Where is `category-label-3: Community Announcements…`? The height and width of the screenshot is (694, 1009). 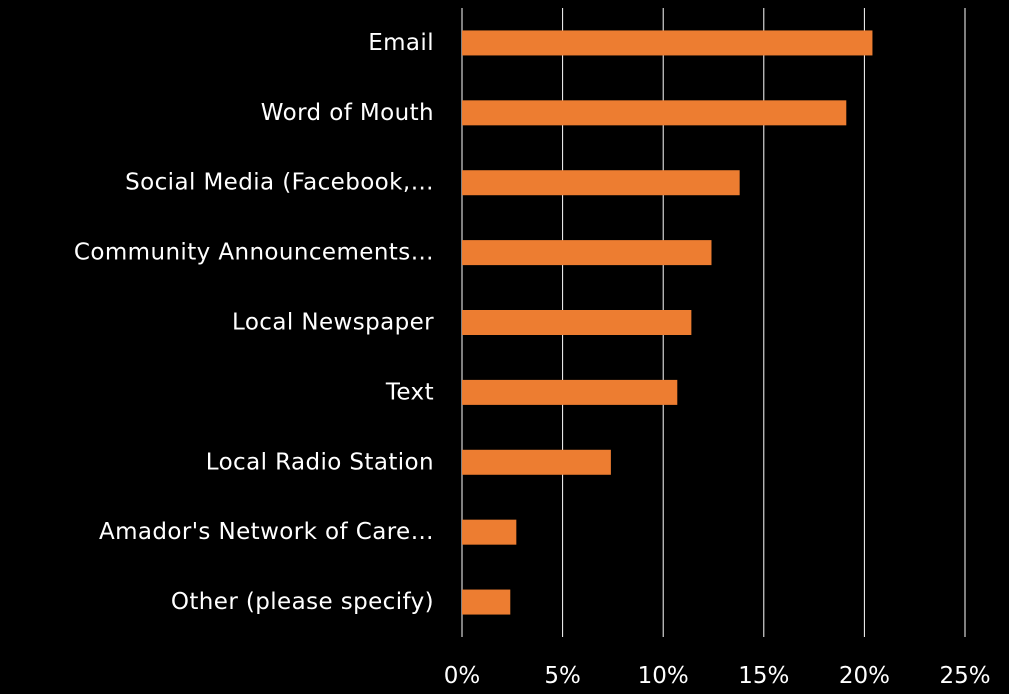 category-label-3: Community Announcements… is located at coordinates (254, 253).